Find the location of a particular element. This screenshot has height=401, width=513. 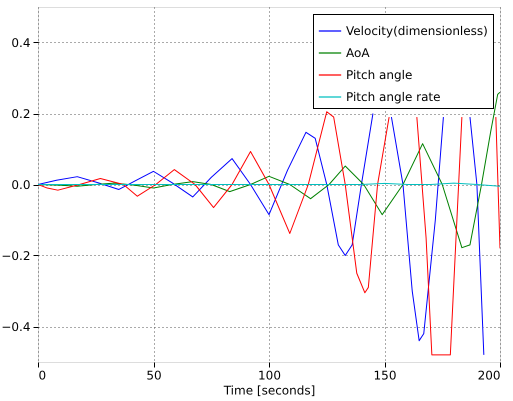

y-tick-label: −0.4 is located at coordinates (15, 327).